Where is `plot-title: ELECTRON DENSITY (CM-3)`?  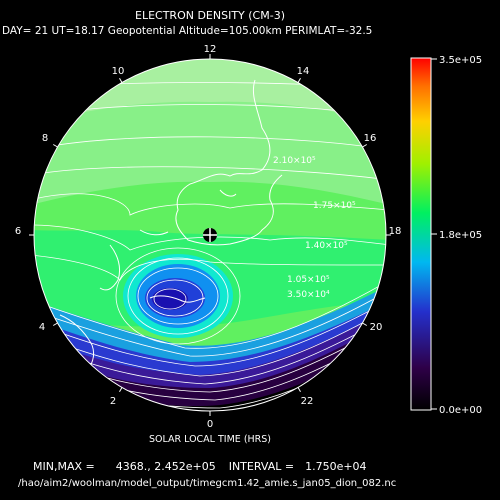 plot-title: ELECTRON DENSITY (CM-3) is located at coordinates (210, 15).